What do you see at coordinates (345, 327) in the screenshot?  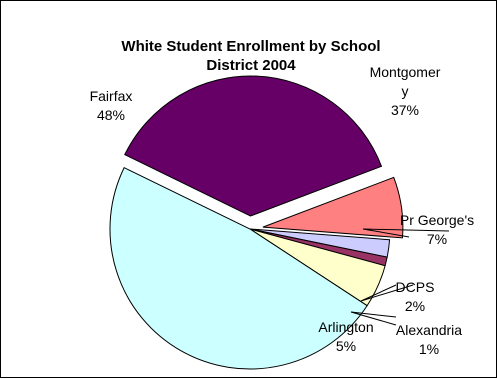 I see `slice-label-arlington: Arlington` at bounding box center [345, 327].